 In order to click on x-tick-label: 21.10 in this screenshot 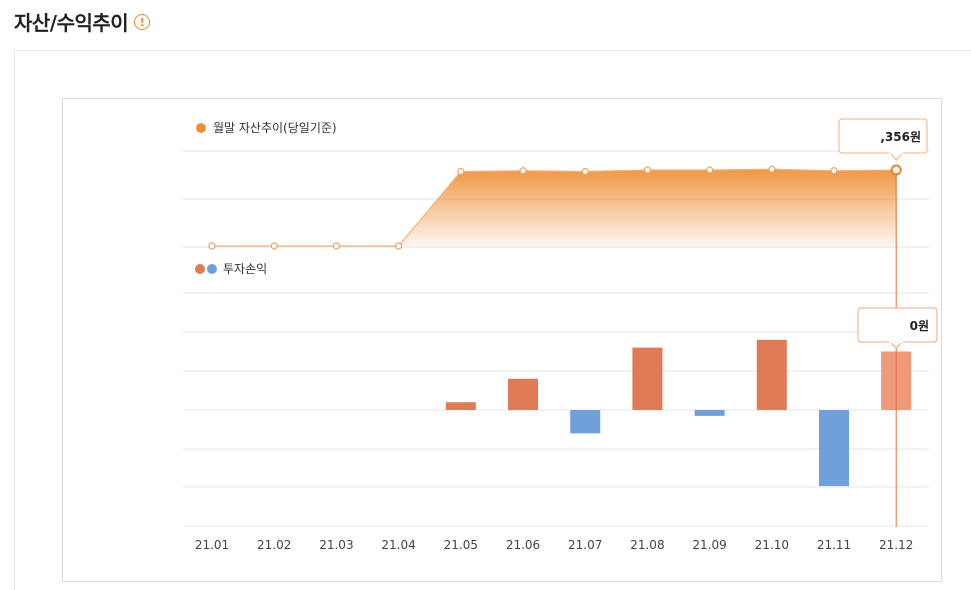, I will do `click(772, 545)`.